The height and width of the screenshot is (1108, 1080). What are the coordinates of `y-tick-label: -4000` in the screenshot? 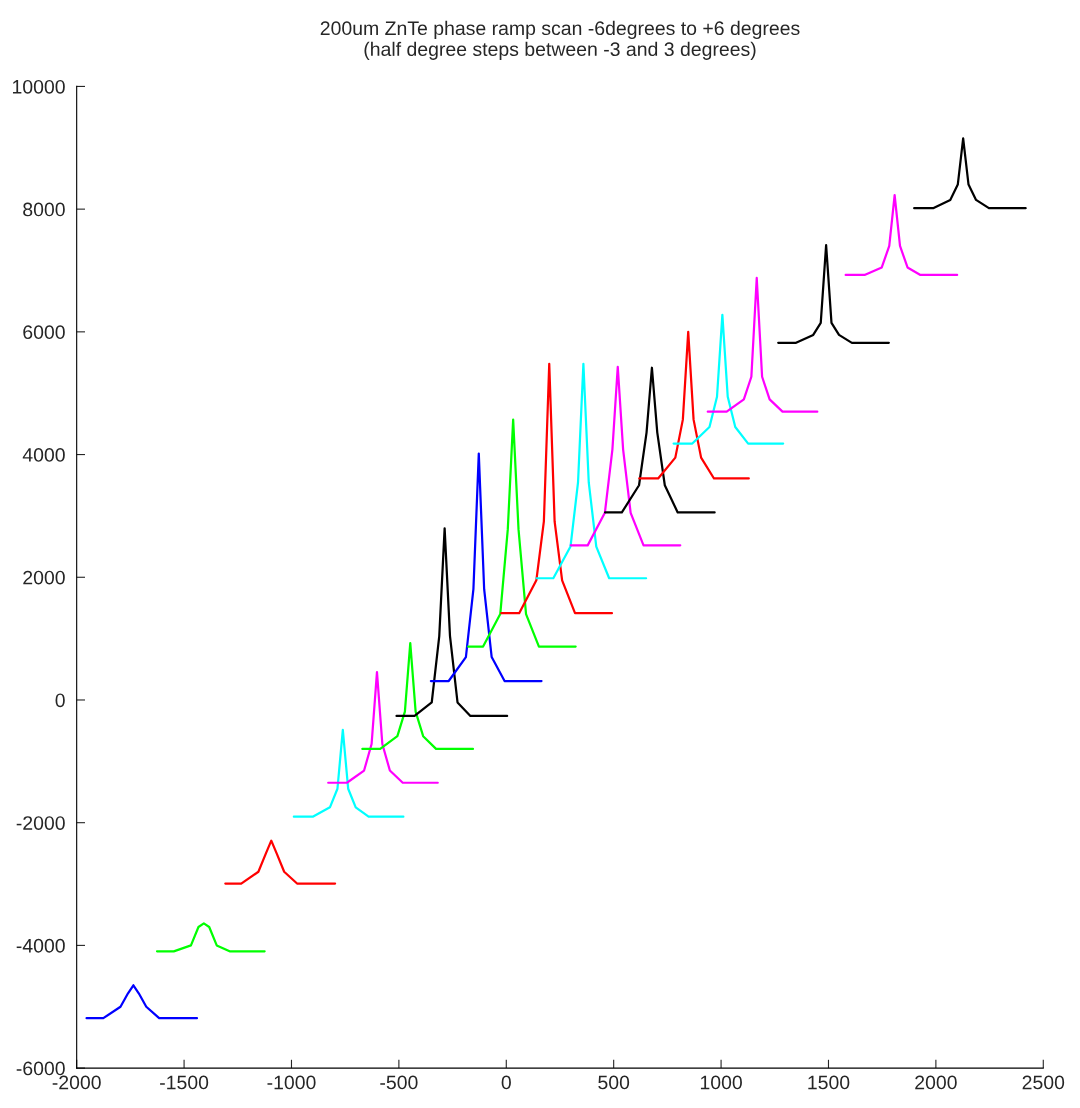 It's located at (40, 945).